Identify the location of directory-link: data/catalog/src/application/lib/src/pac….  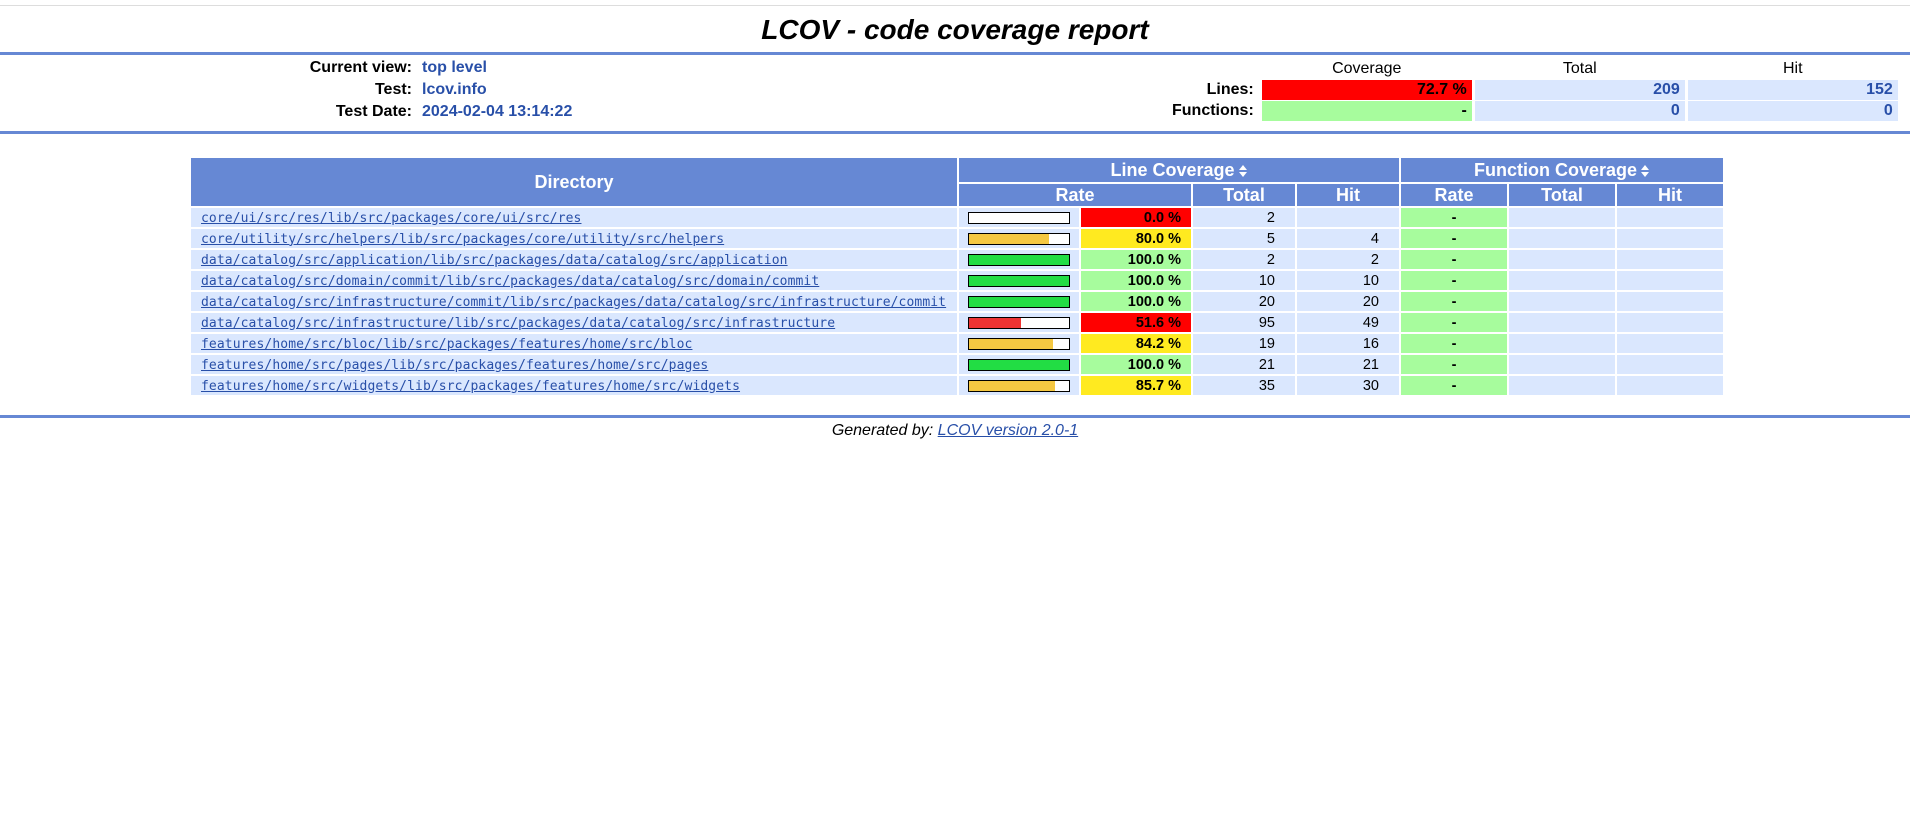
(494, 260).